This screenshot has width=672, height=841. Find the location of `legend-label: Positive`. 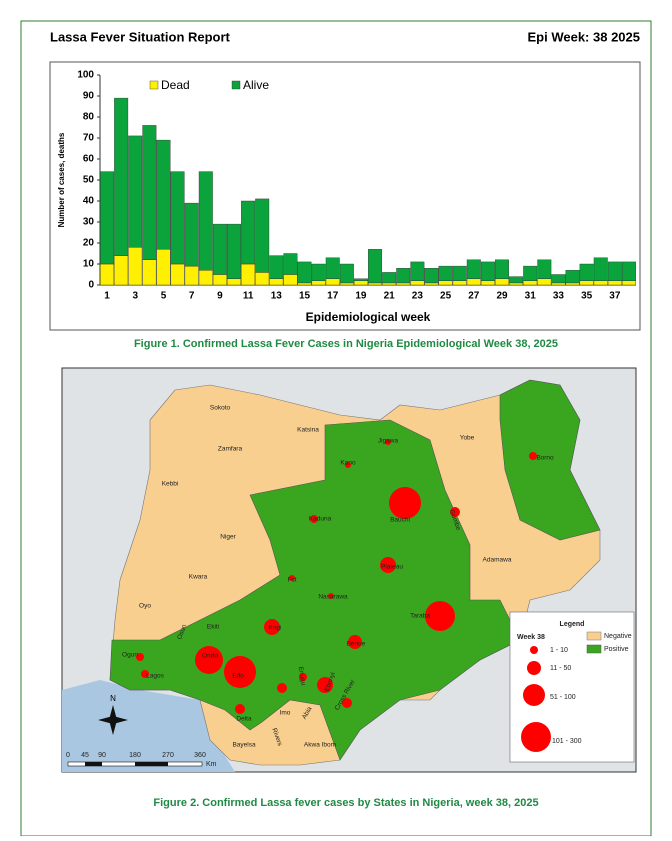

legend-label: Positive is located at coordinates (616, 649).